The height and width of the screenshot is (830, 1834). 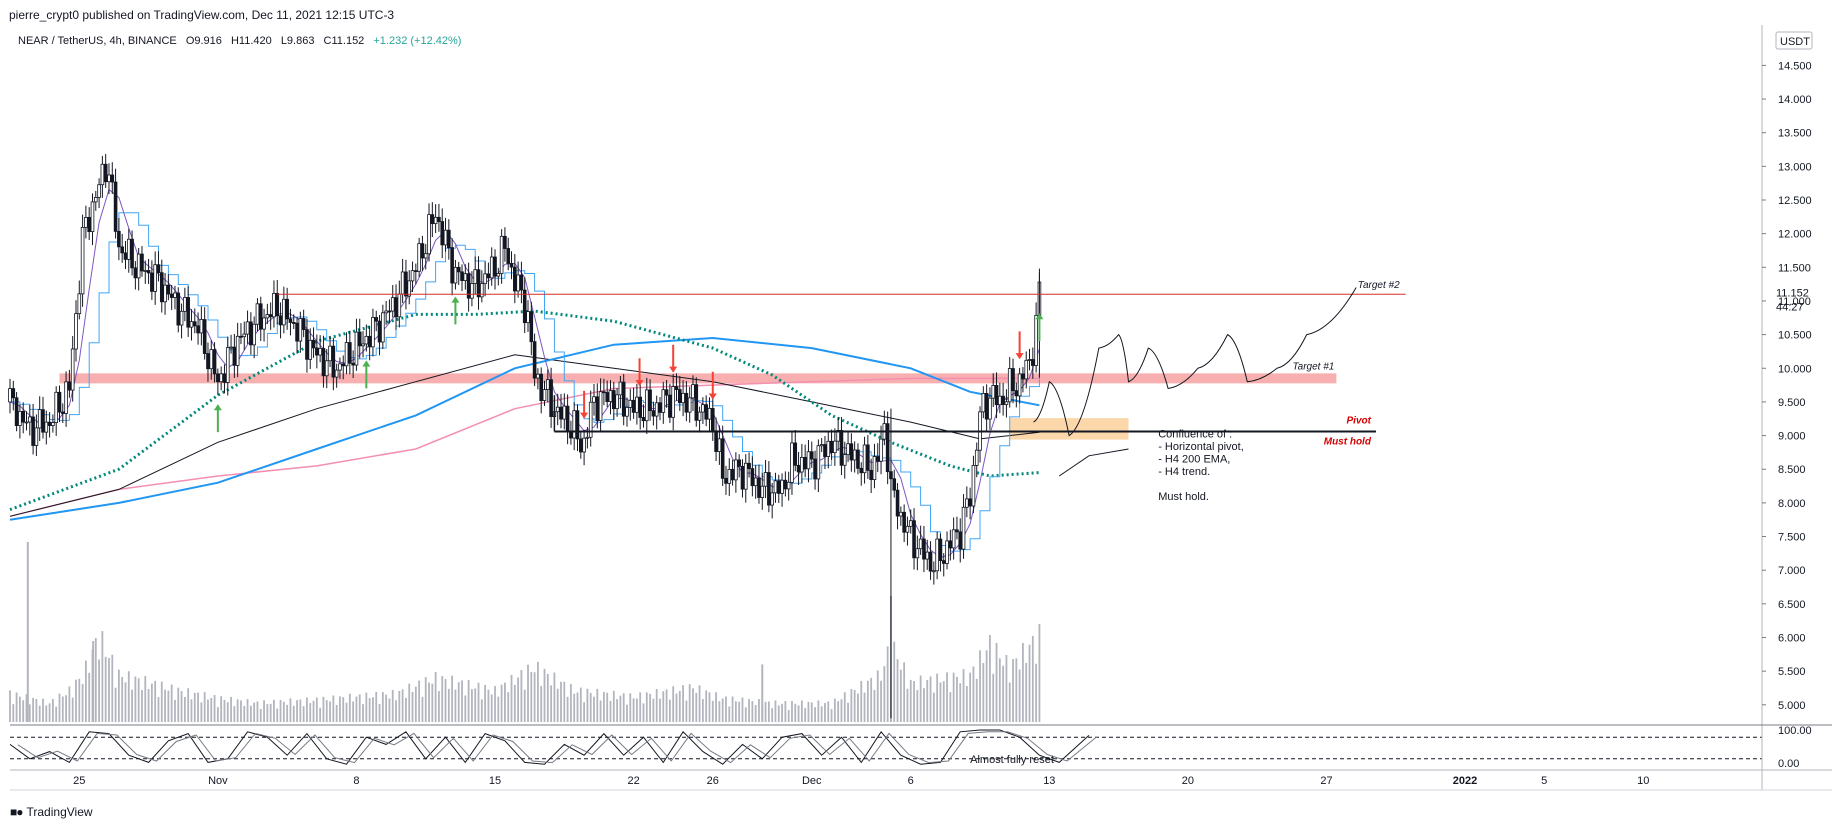 What do you see at coordinates (633, 781) in the screenshot?
I see `time-tick-label: 22` at bounding box center [633, 781].